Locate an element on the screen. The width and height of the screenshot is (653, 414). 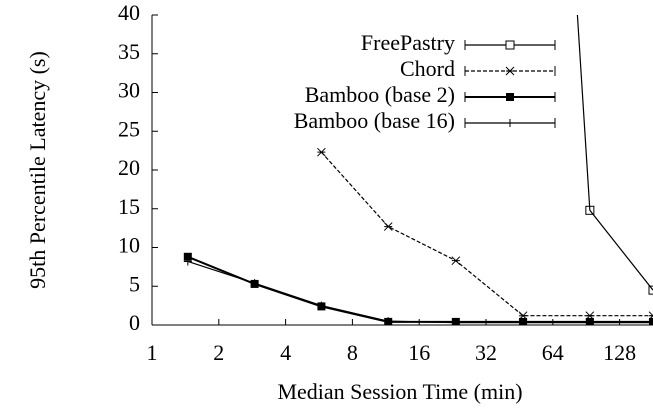
legend-label: Chord is located at coordinates (427, 68).